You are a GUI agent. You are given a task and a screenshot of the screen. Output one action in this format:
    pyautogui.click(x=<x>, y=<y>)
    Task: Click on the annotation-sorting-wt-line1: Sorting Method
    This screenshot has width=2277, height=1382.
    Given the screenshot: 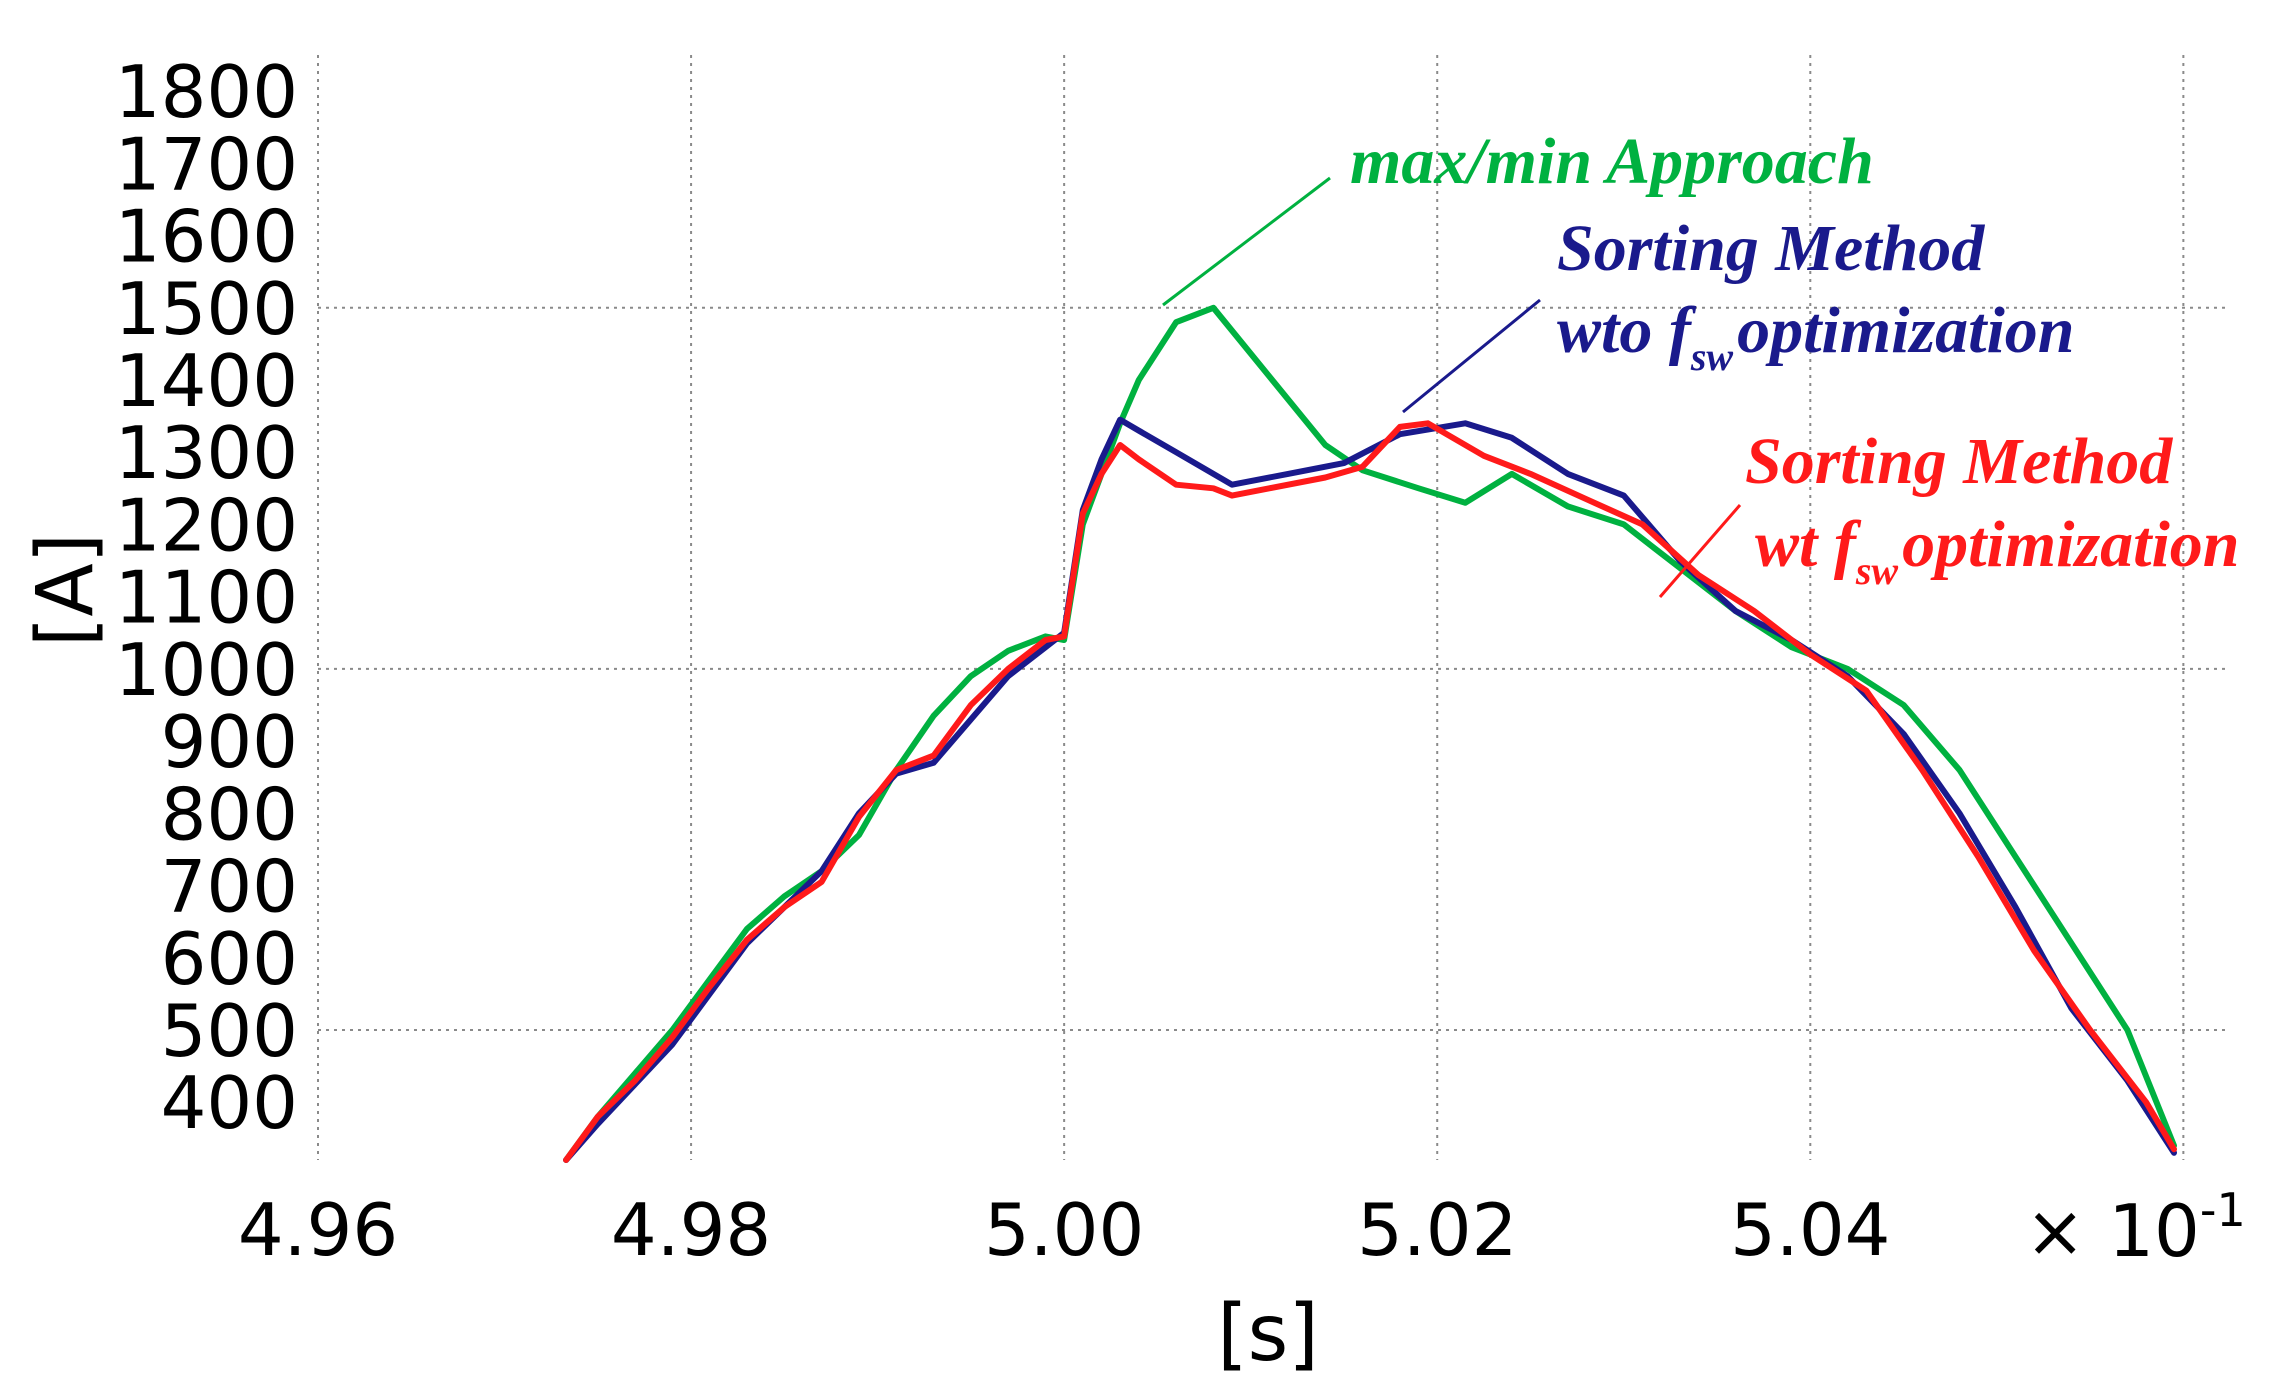 What is the action you would take?
    pyautogui.click(x=1959, y=461)
    